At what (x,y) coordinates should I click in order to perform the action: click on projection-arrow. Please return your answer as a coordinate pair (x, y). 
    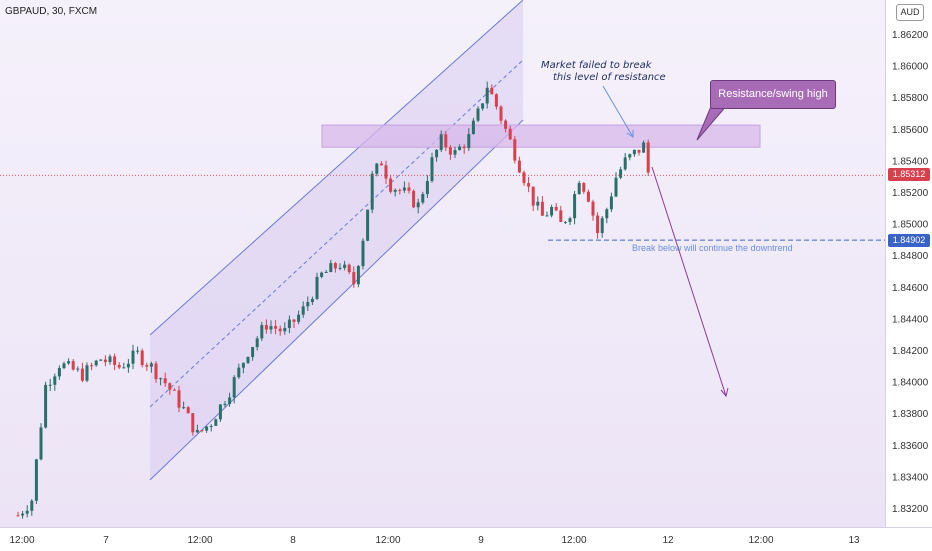
    Looking at the image, I should click on (689, 281).